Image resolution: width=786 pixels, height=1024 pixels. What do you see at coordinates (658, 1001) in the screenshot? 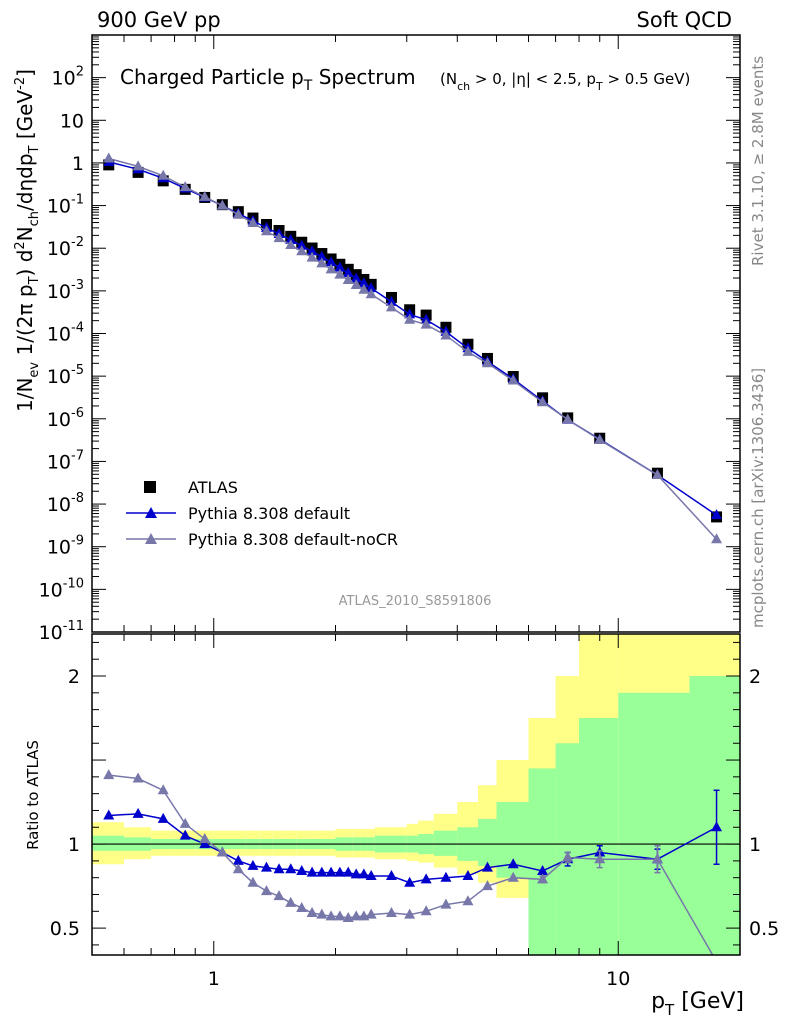
I see `xlabel-p: p` at bounding box center [658, 1001].